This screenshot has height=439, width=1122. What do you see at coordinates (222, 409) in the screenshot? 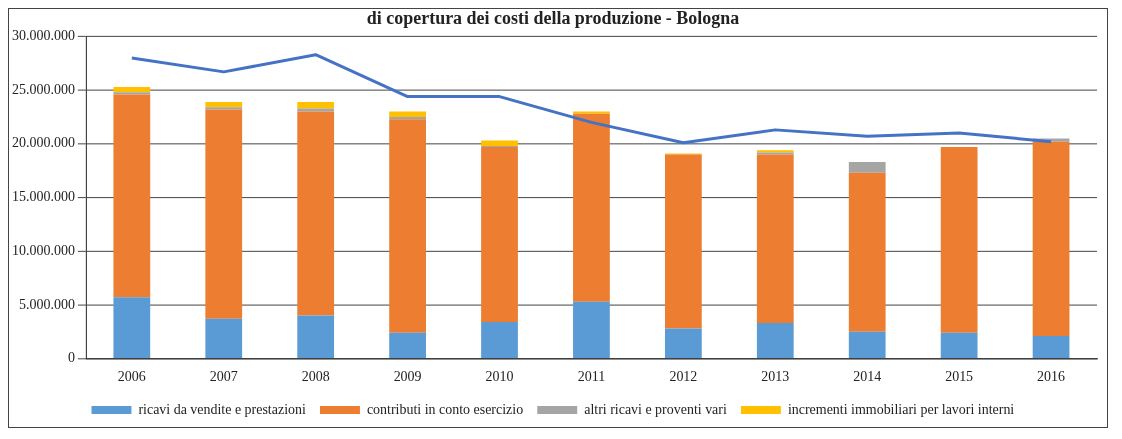
I see `legend-label: ricavi da vendite e prestazioni` at bounding box center [222, 409].